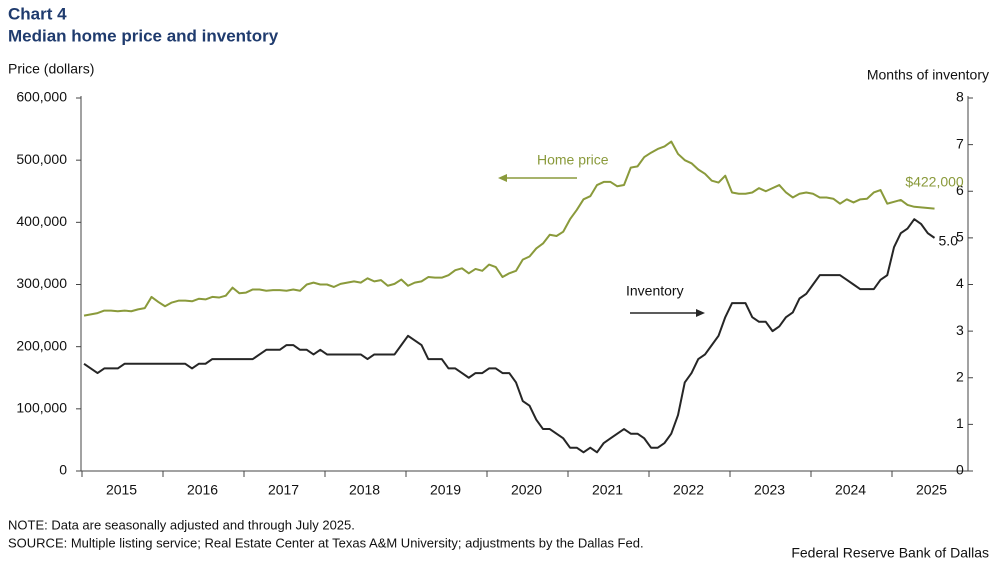 The height and width of the screenshot is (565, 997). Describe the element at coordinates (41, 159) in the screenshot. I see `y-tick-label: 500,000` at that location.